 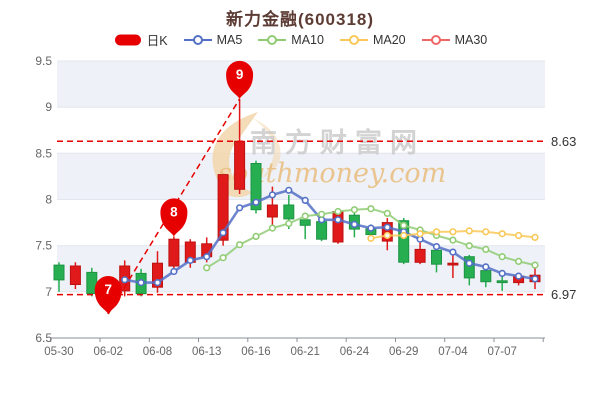 What do you see at coordinates (453, 234) in the screenshot?
I see `ma20-line` at bounding box center [453, 234].